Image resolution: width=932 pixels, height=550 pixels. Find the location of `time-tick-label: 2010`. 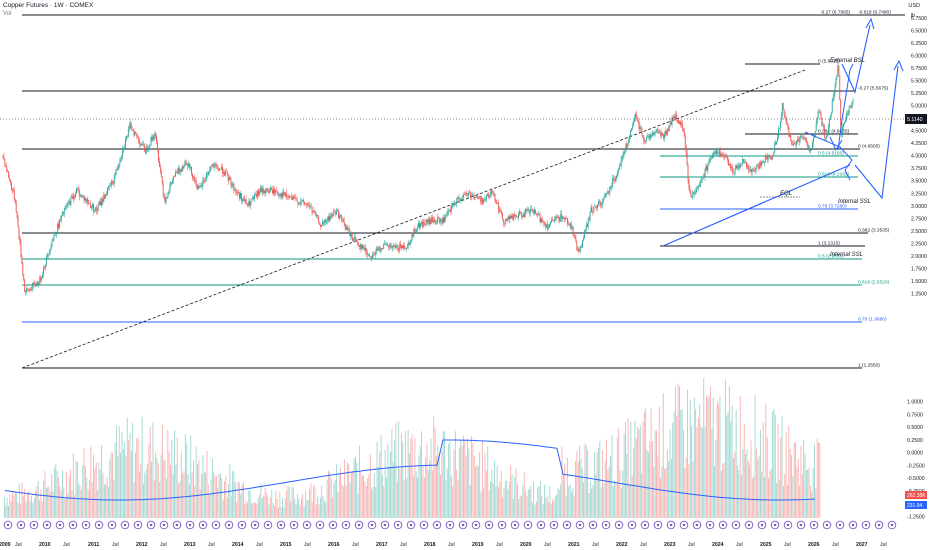

time-tick-label: 2010 is located at coordinates (45, 545).